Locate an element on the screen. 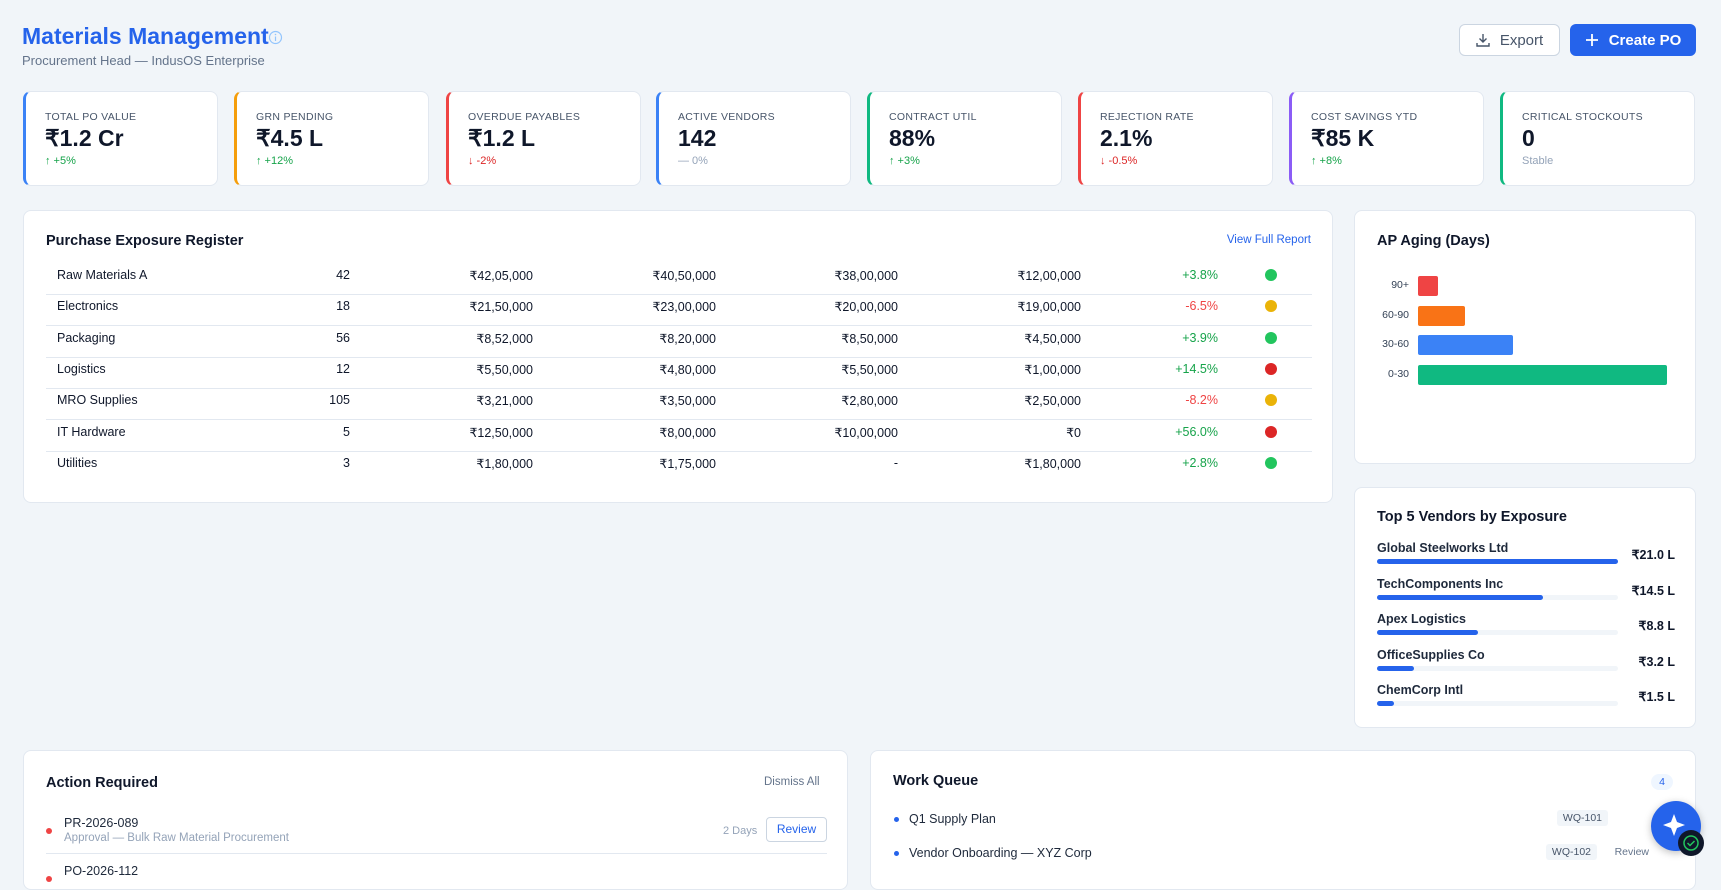 The image size is (1721, 890). table-cell: ₹10,00,000 is located at coordinates (866, 432).